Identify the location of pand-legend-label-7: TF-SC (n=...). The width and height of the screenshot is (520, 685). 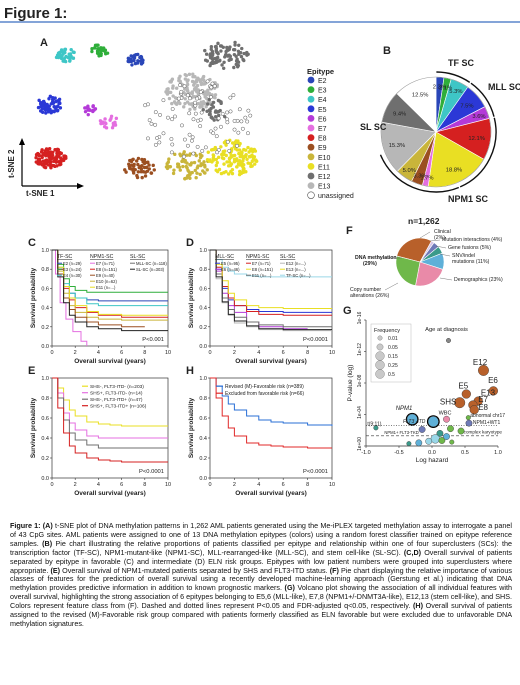
(298, 275).